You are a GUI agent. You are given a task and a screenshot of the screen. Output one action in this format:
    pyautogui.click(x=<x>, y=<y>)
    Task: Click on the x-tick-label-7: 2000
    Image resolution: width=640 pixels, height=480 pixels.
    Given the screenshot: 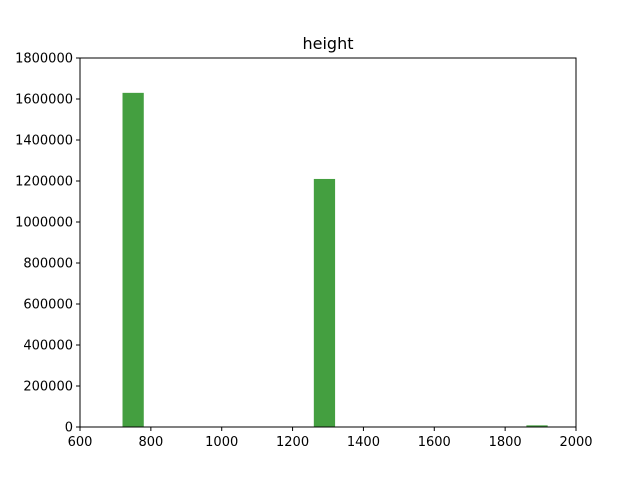 What is the action you would take?
    pyautogui.click(x=575, y=442)
    